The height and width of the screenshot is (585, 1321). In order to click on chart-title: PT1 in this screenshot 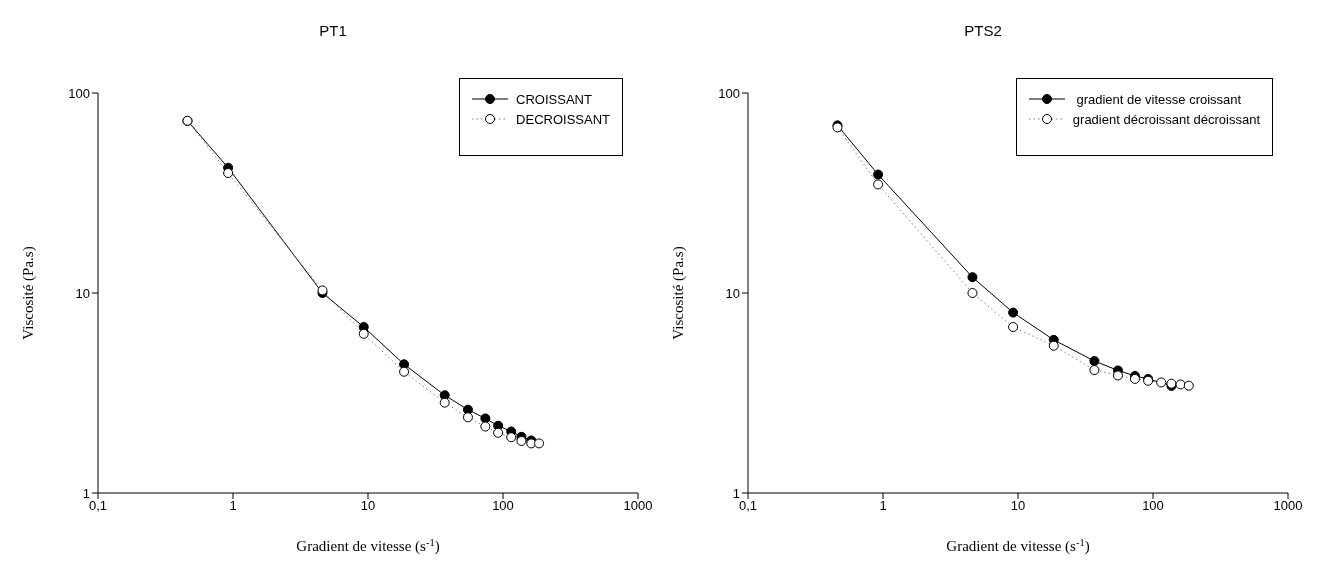, I will do `click(333, 30)`.